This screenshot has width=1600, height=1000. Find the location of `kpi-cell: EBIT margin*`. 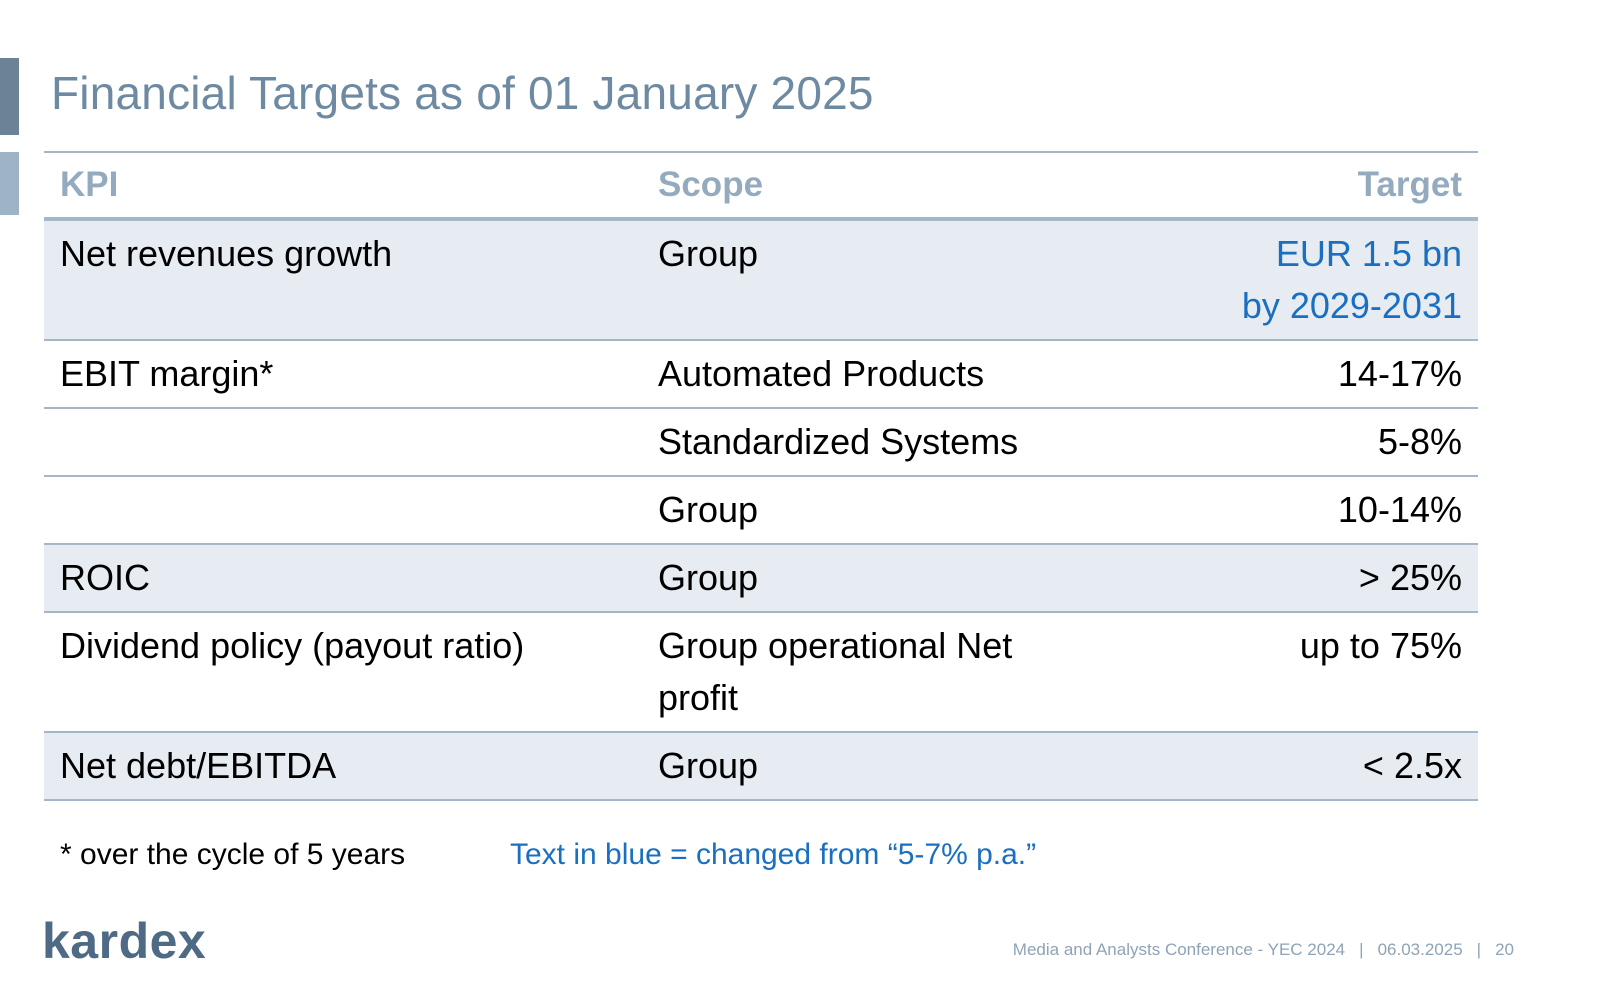

kpi-cell: EBIT margin* is located at coordinates (167, 373).